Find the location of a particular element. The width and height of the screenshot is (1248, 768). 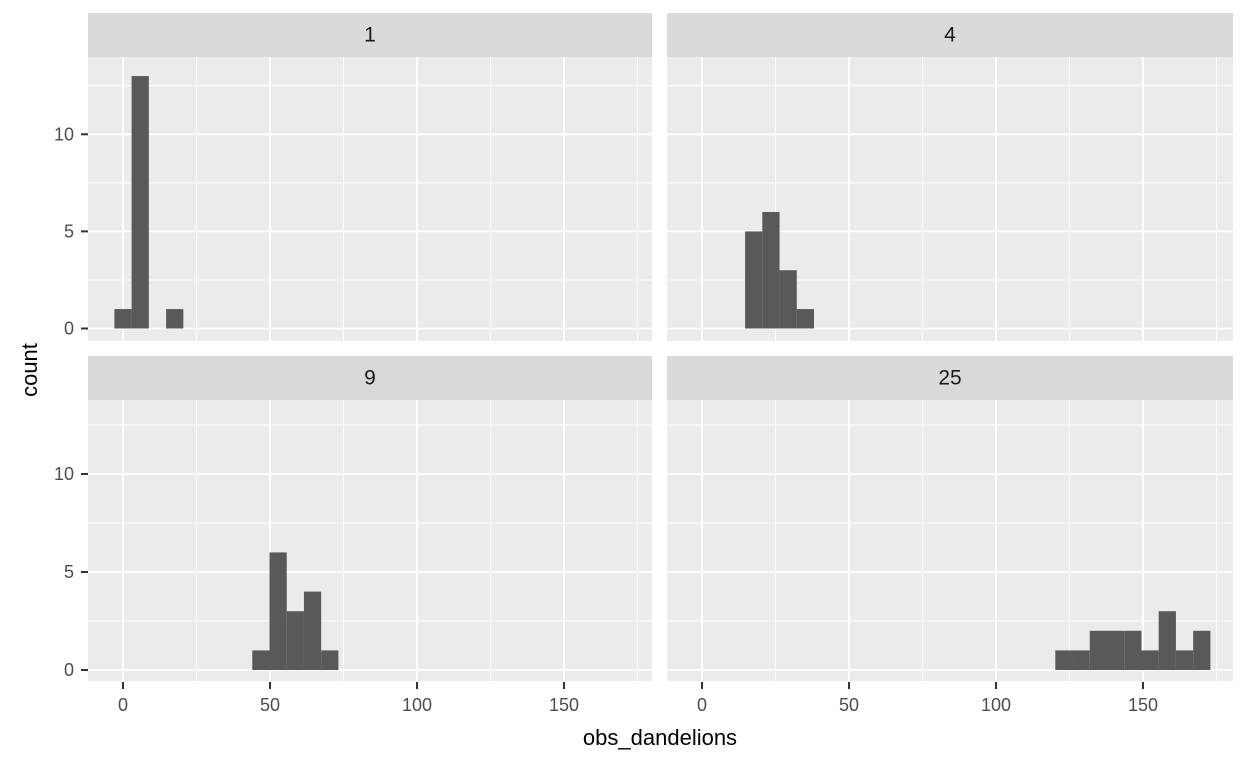

facet-strip-label: 1 is located at coordinates (370, 35).